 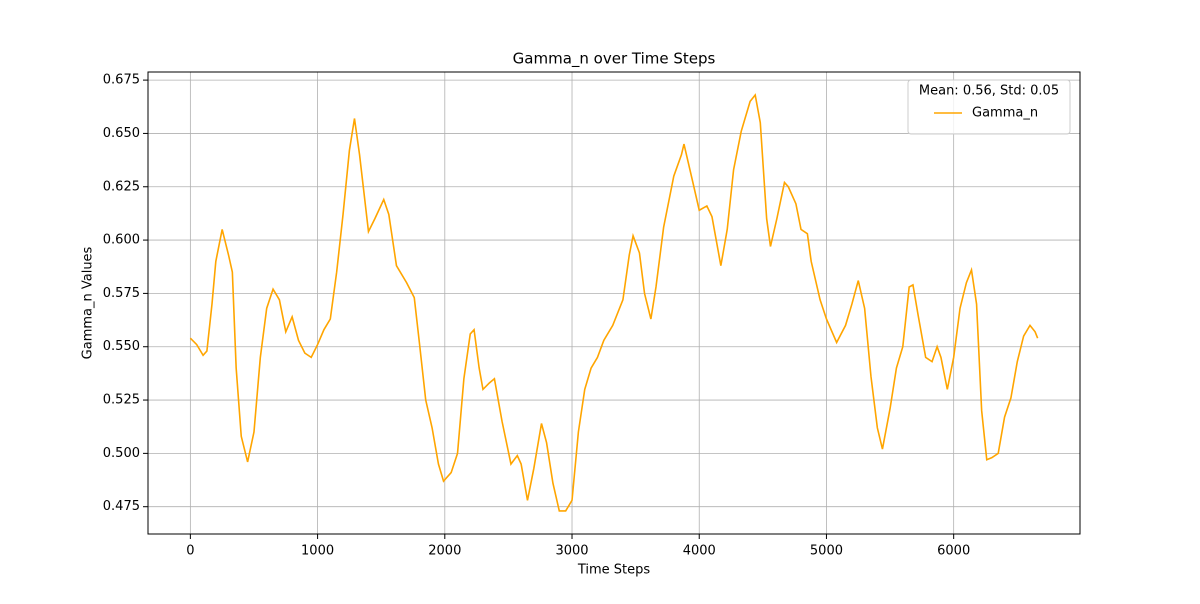 What do you see at coordinates (121, 400) in the screenshot?
I see `y-tick-label: 0.525` at bounding box center [121, 400].